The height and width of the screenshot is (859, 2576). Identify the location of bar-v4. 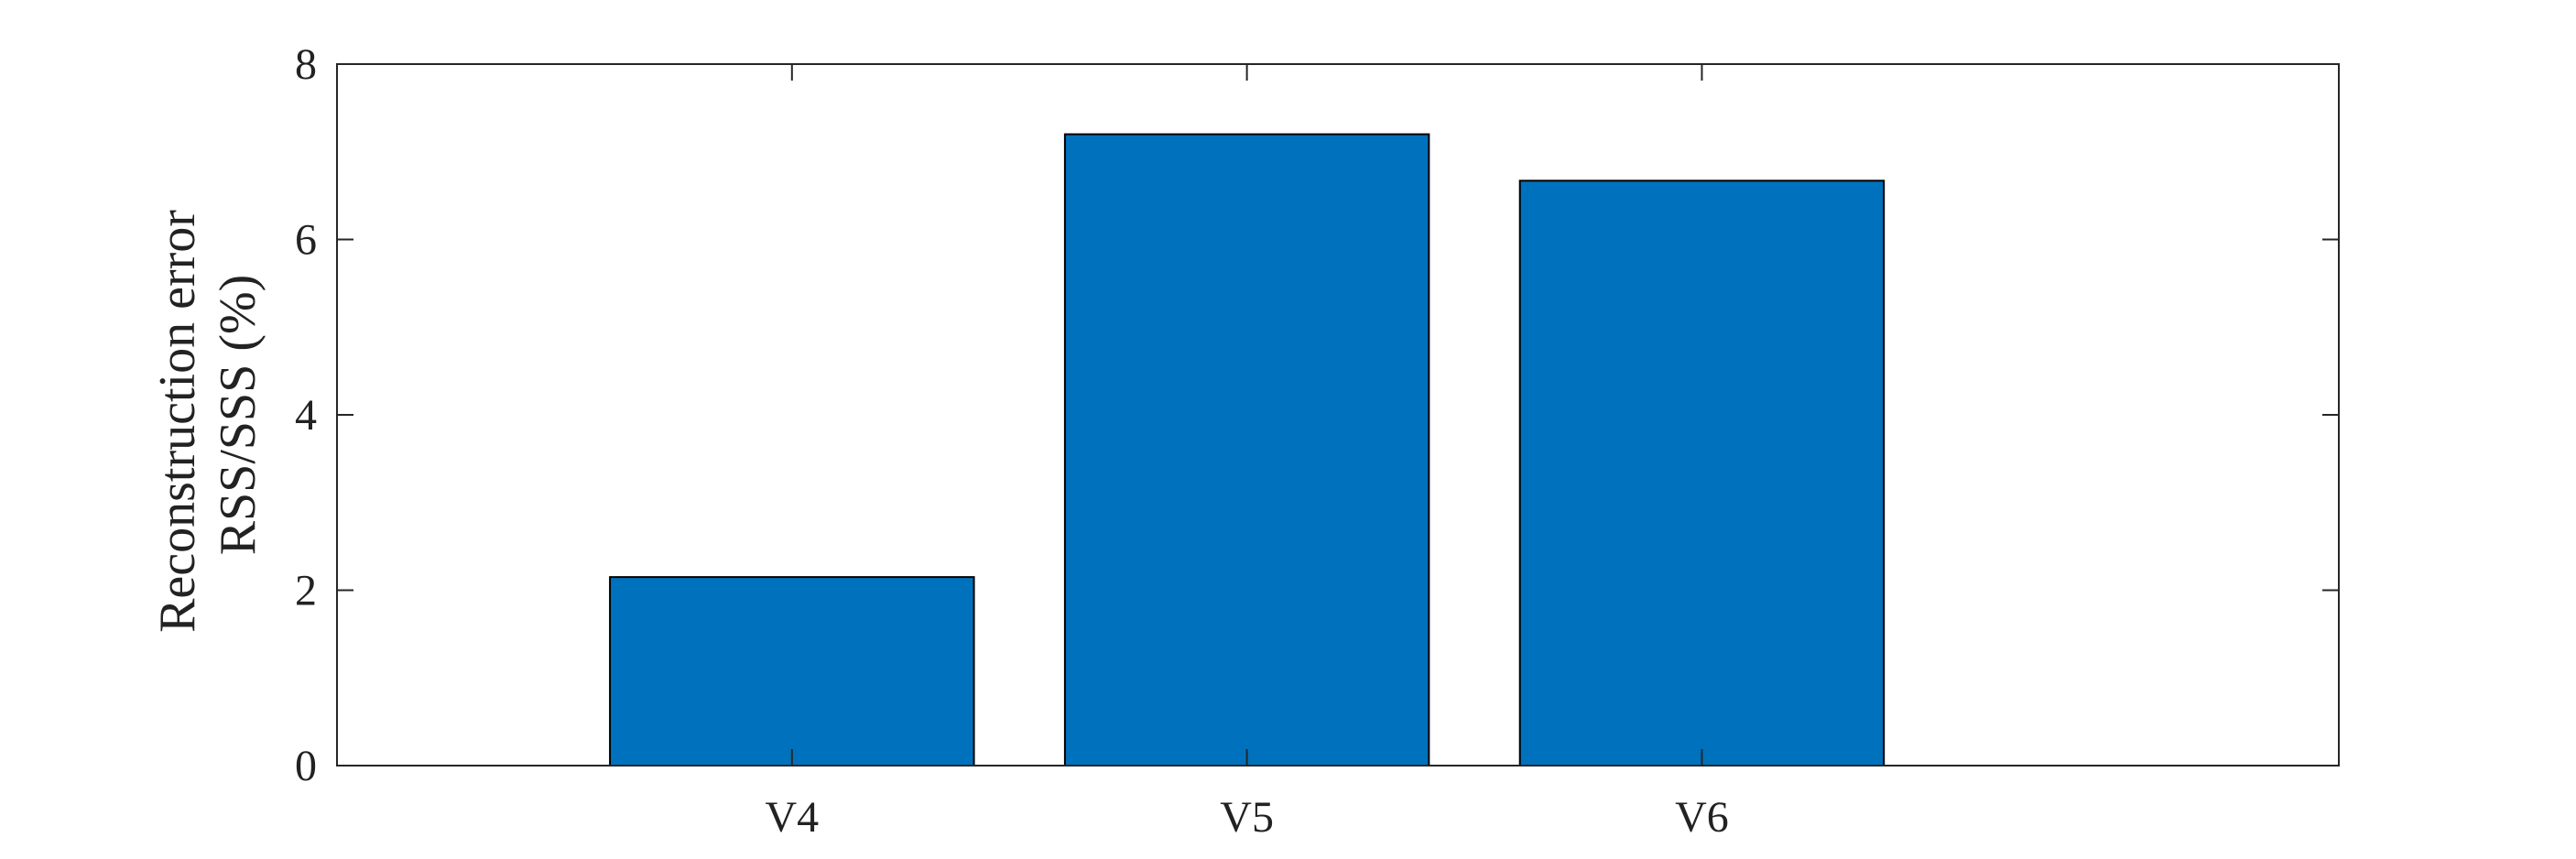
(792, 671).